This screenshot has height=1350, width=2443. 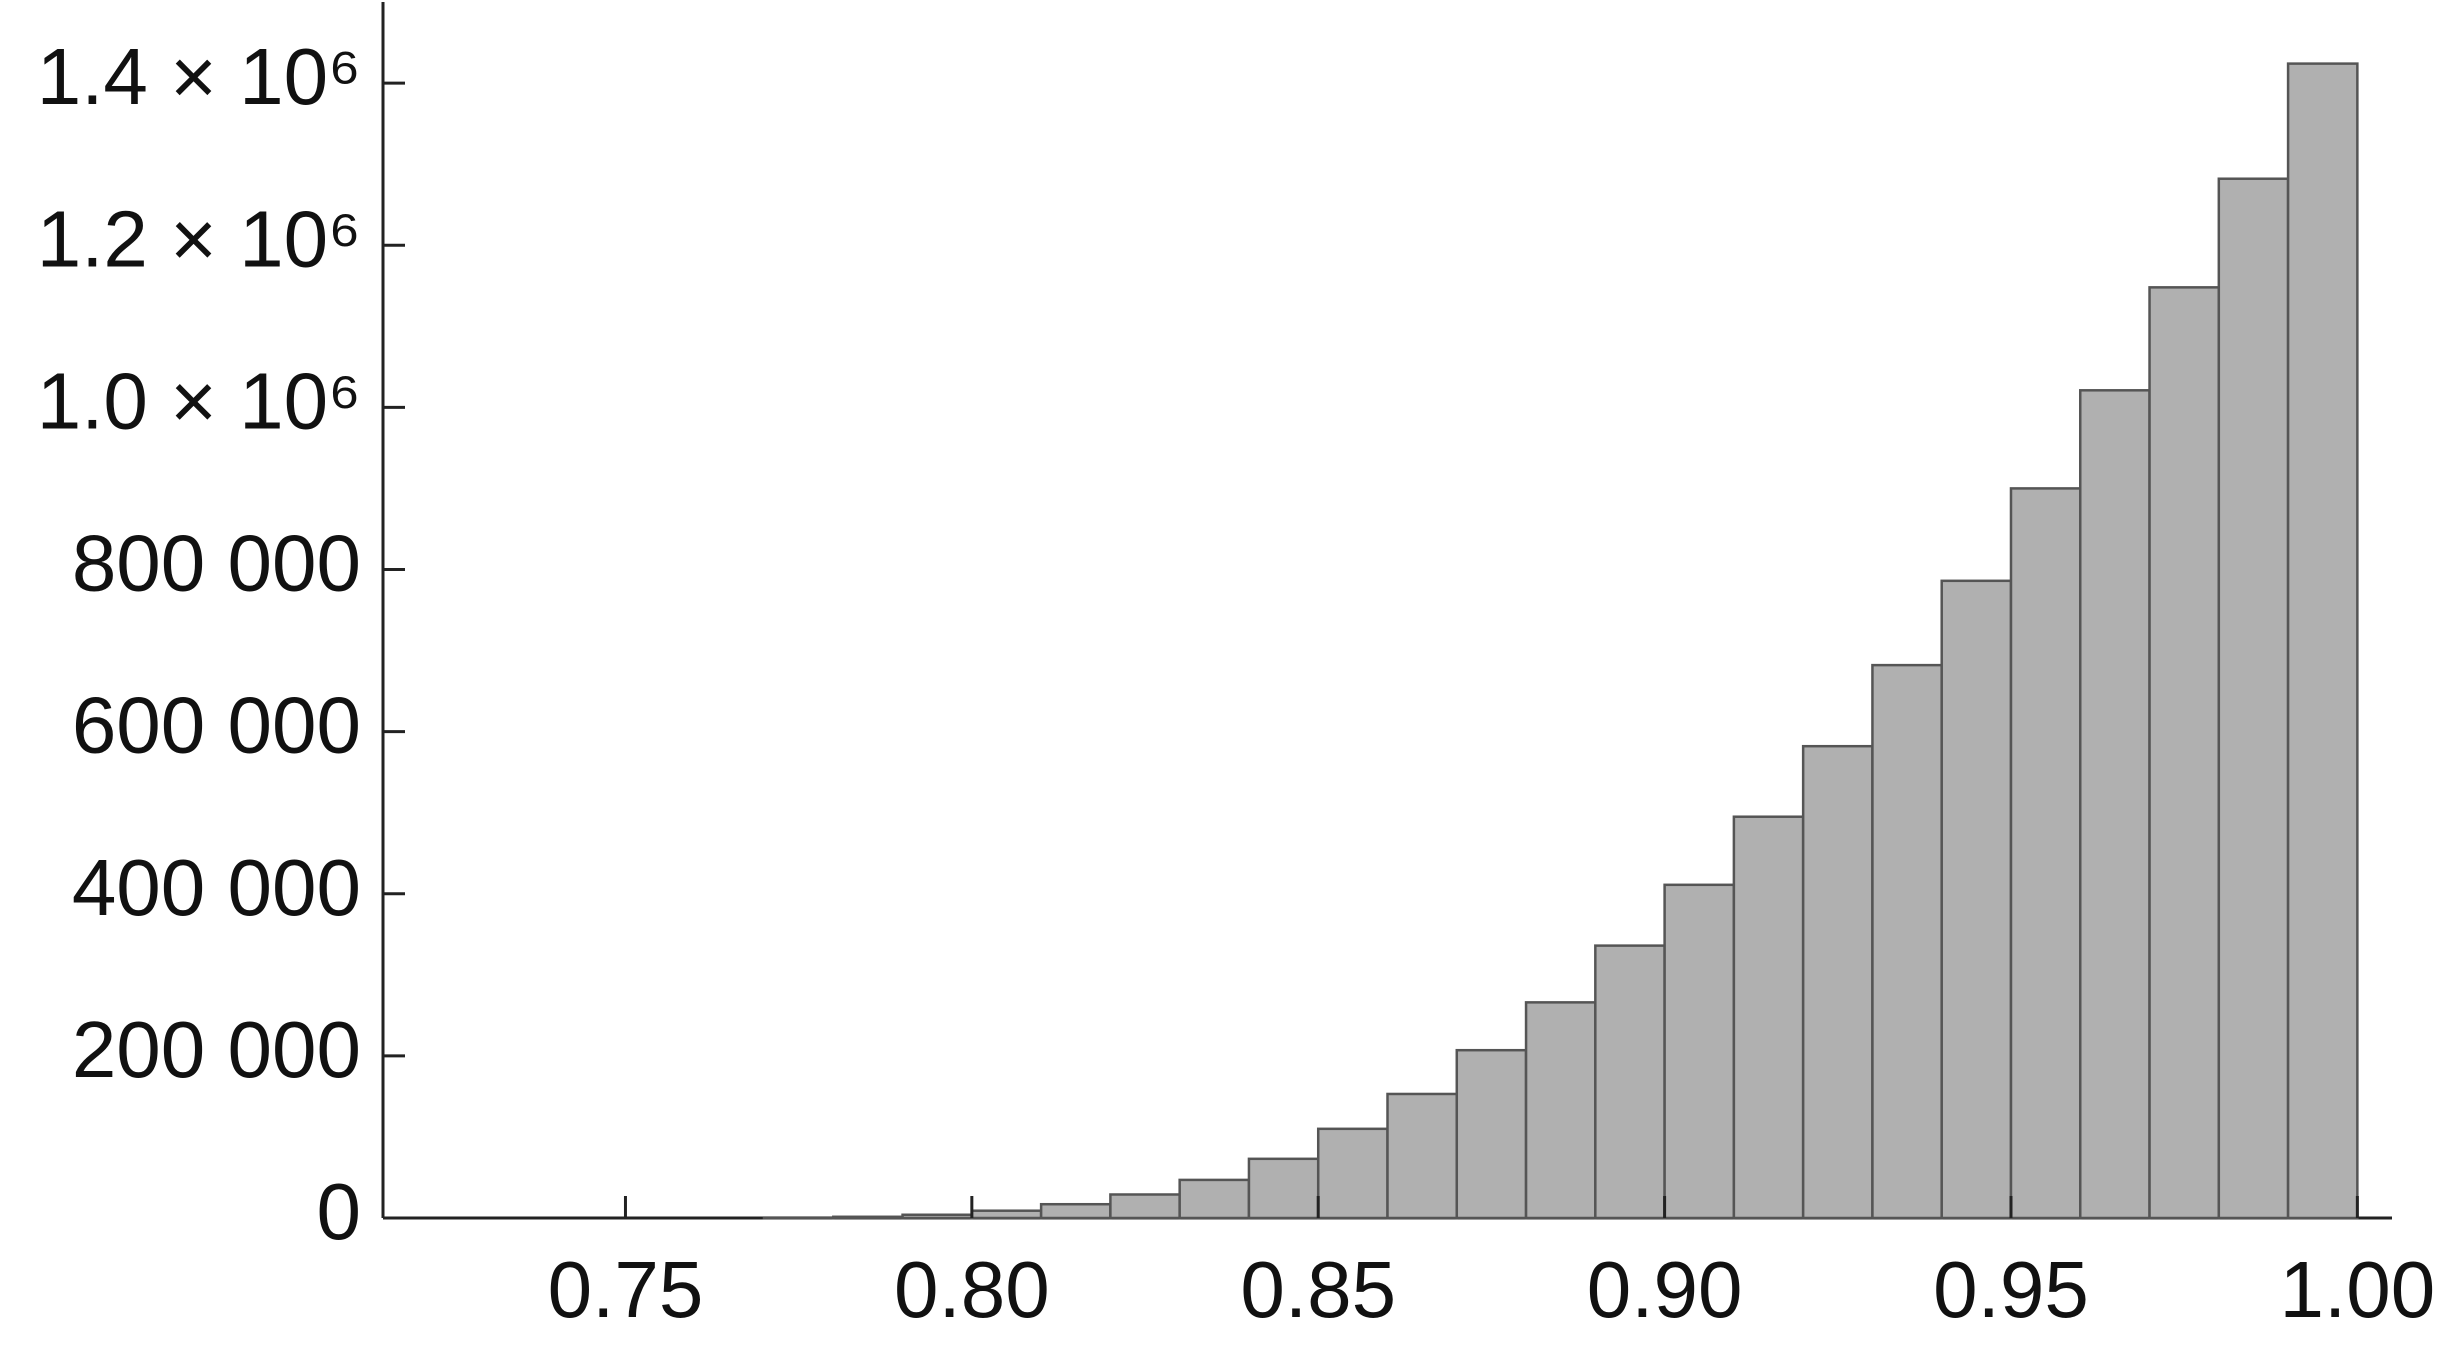 What do you see at coordinates (972, 1289) in the screenshot?
I see `x-tick-label: 0.80` at bounding box center [972, 1289].